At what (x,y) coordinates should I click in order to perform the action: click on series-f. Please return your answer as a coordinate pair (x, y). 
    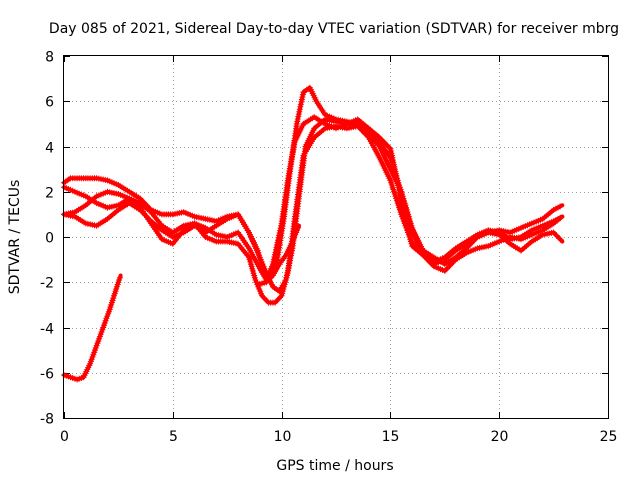
    Looking at the image, I should click on (278, 255).